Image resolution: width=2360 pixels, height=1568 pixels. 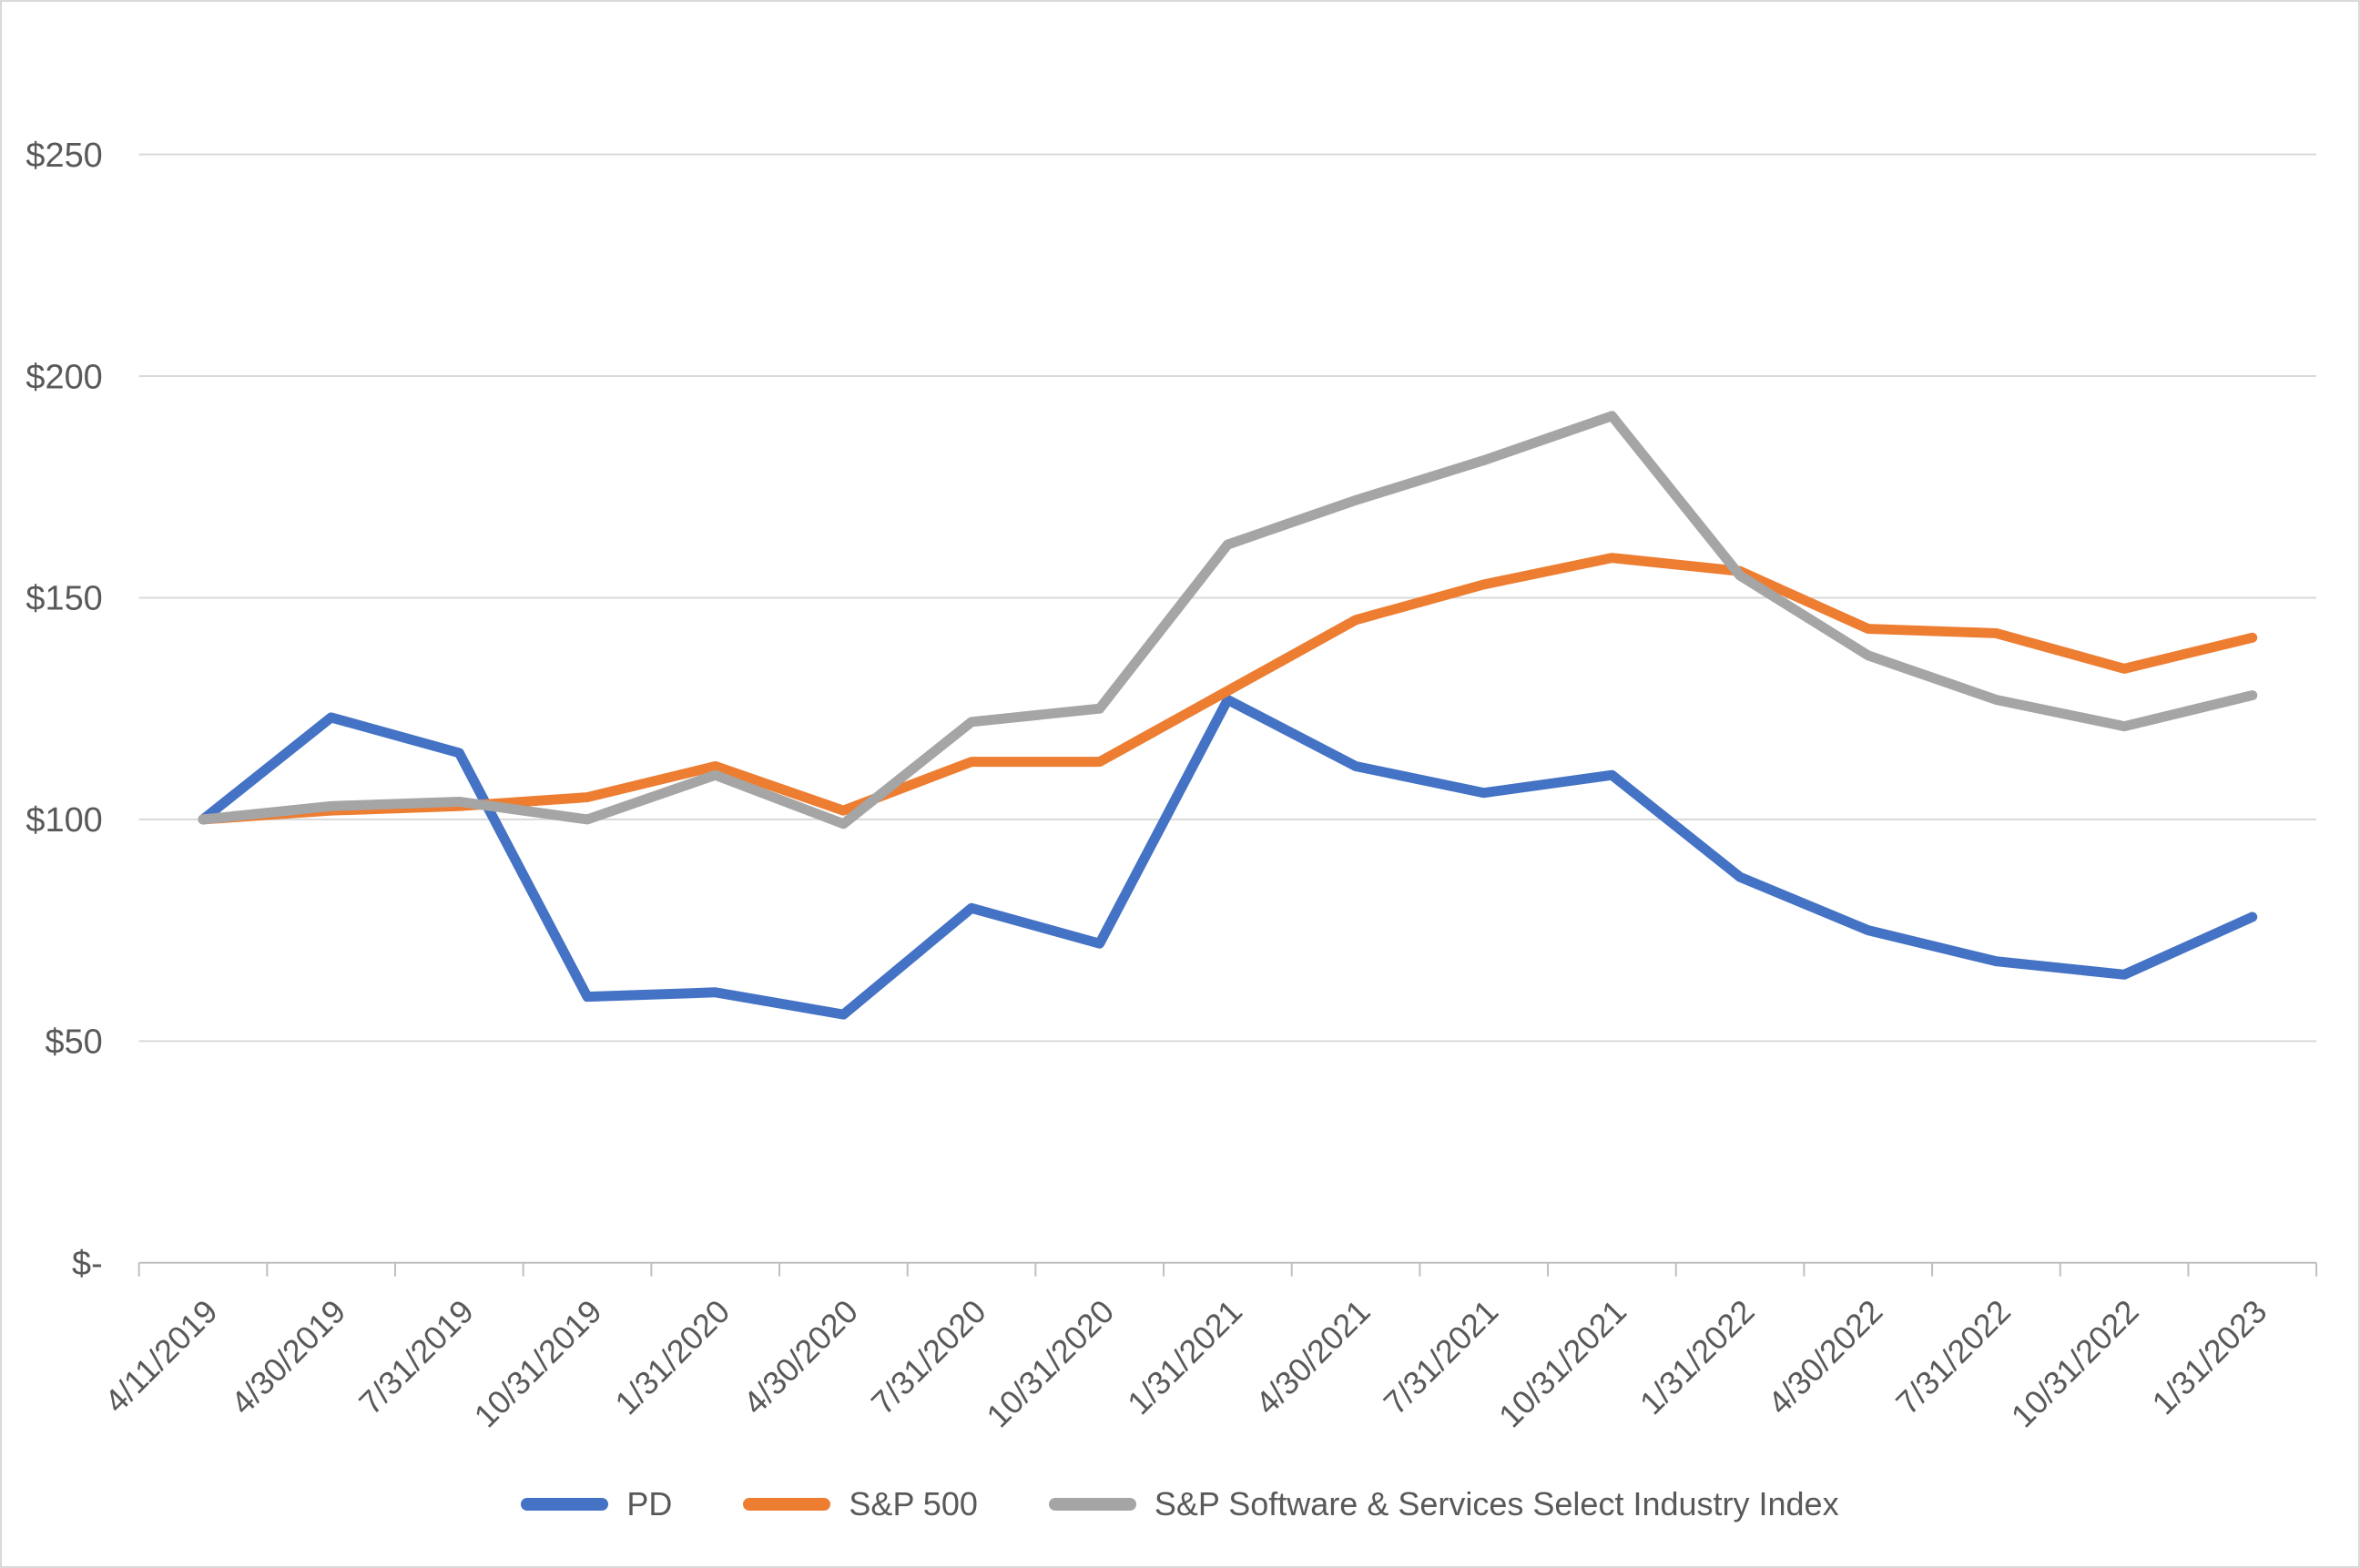 What do you see at coordinates (565, 1504) in the screenshot?
I see `legend-swatch-pd` at bounding box center [565, 1504].